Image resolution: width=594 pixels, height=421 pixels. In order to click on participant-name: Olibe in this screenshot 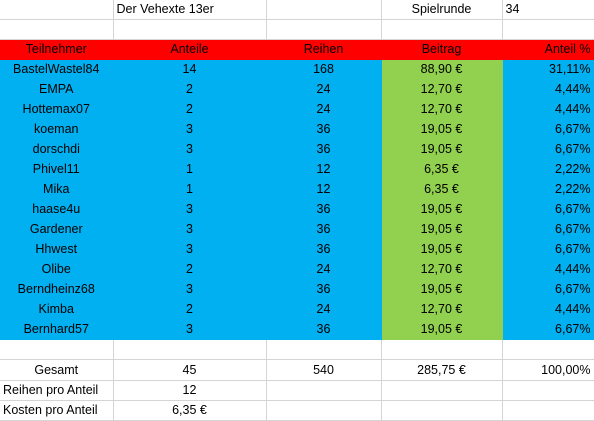, I will do `click(57, 269)`.